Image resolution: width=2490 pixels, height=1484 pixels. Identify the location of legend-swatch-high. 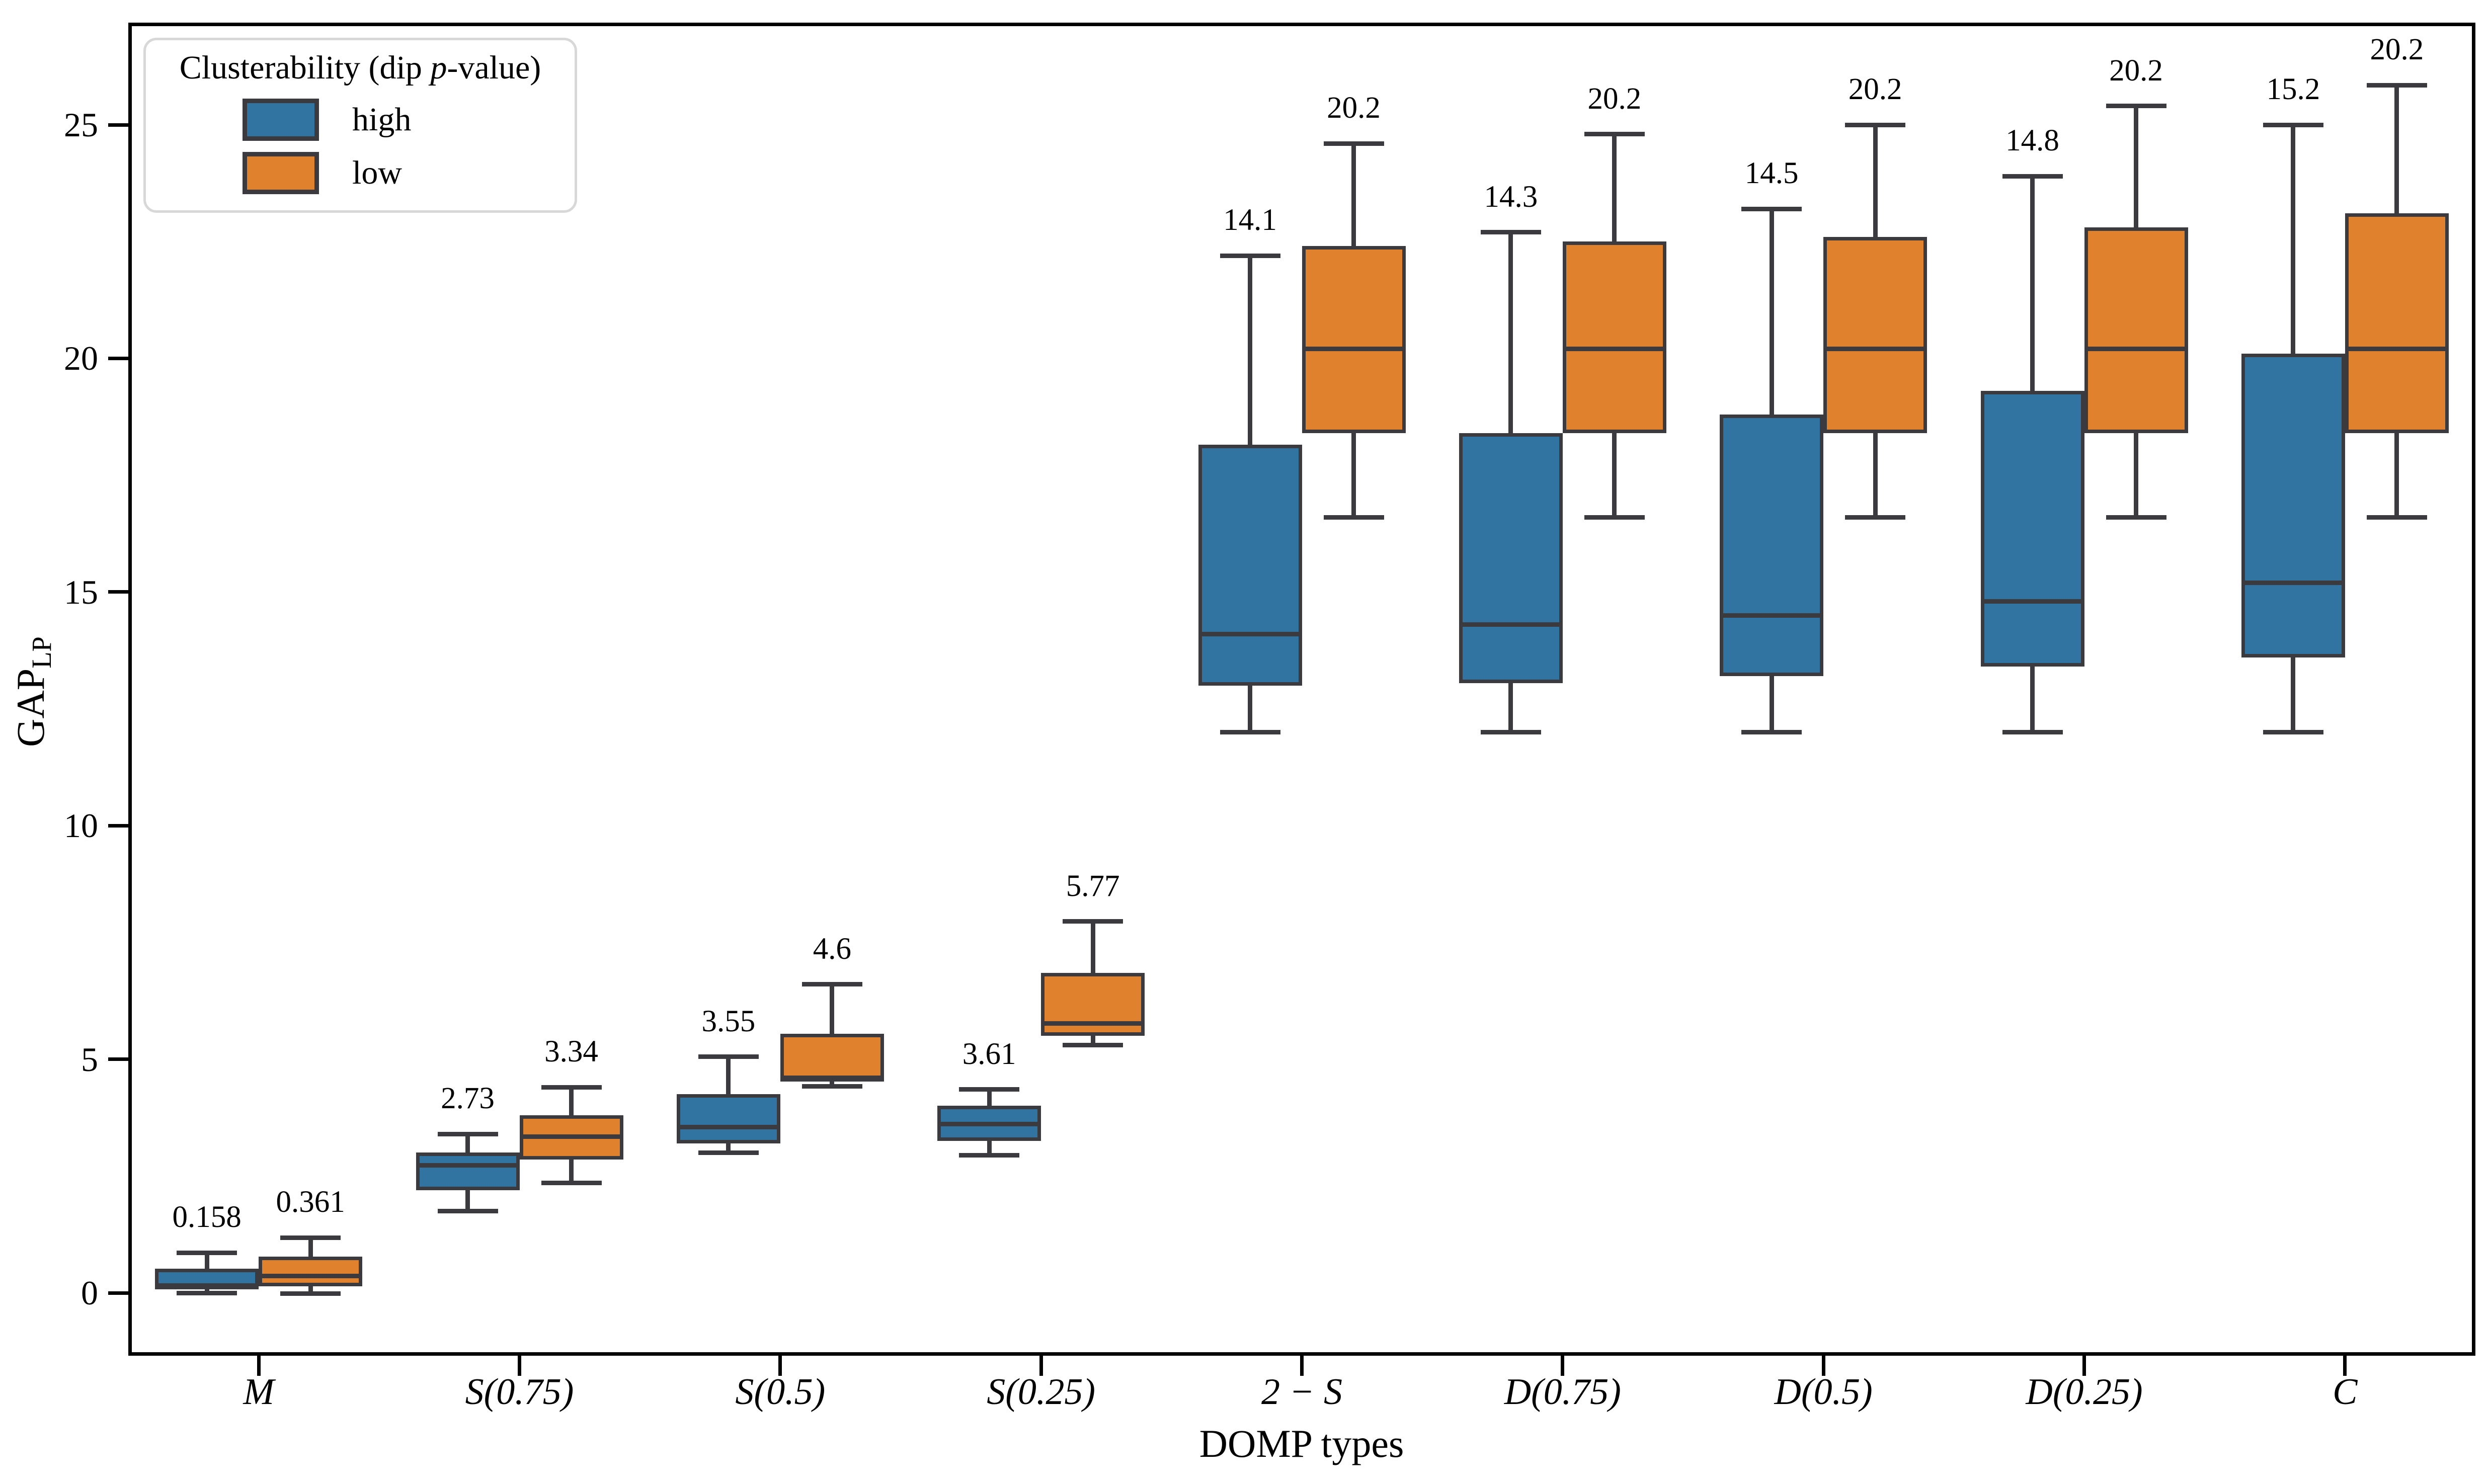
(281, 120).